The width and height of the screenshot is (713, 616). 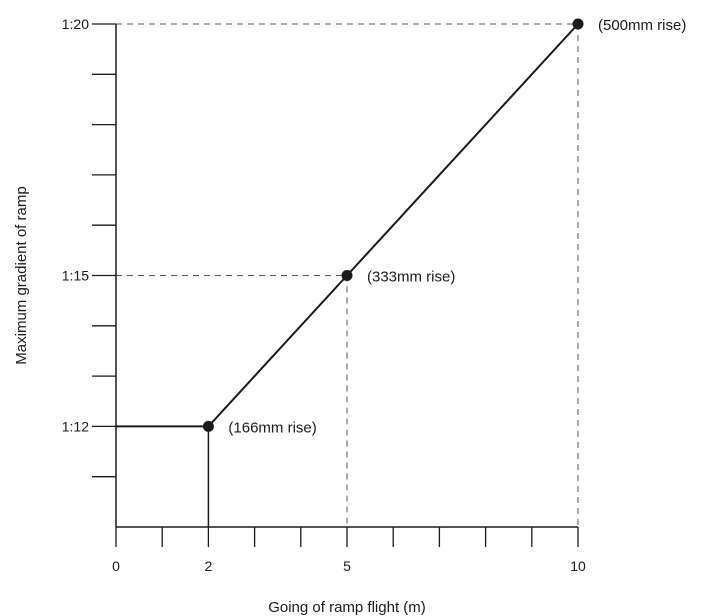 I want to click on x-tick-label: 10, so click(x=578, y=566).